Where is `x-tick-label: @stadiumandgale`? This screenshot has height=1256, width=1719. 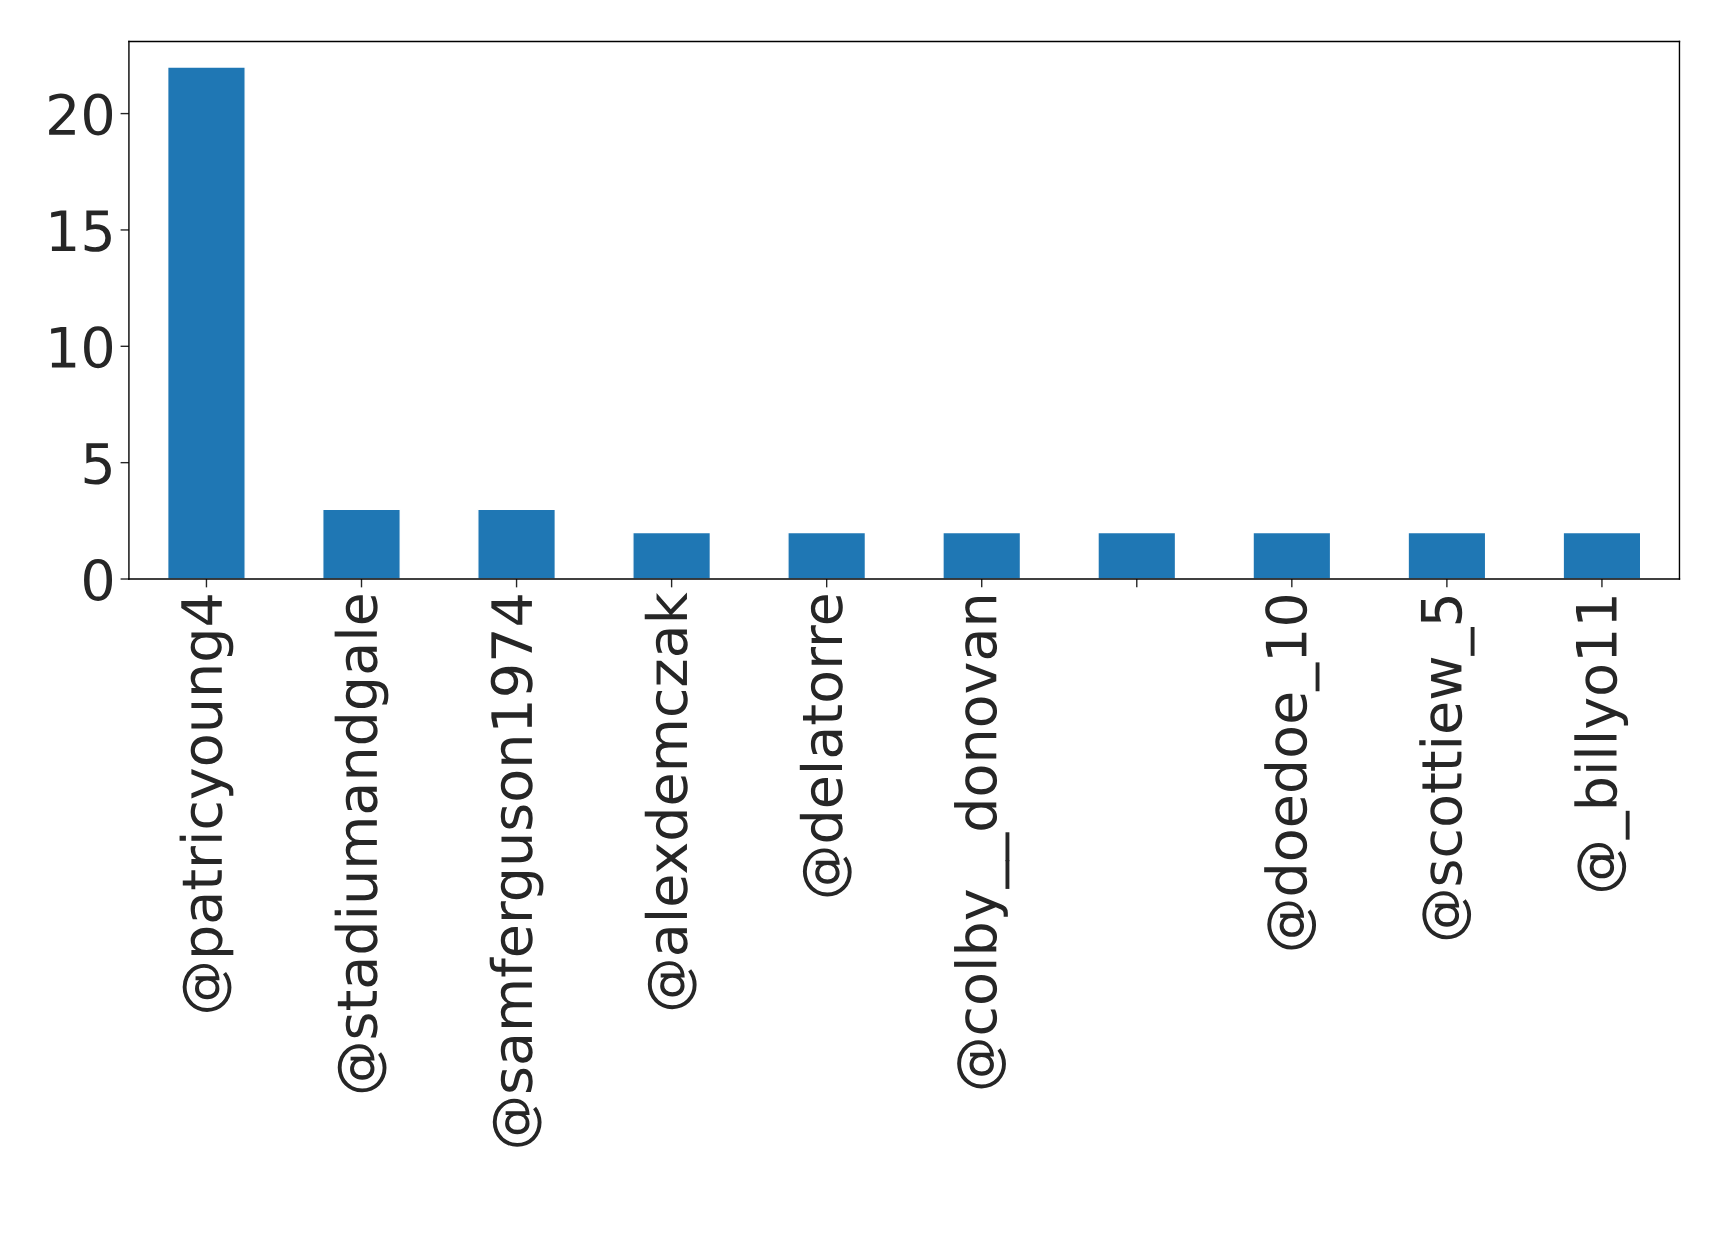
x-tick-label: @stadiumandgale is located at coordinates (361, 844).